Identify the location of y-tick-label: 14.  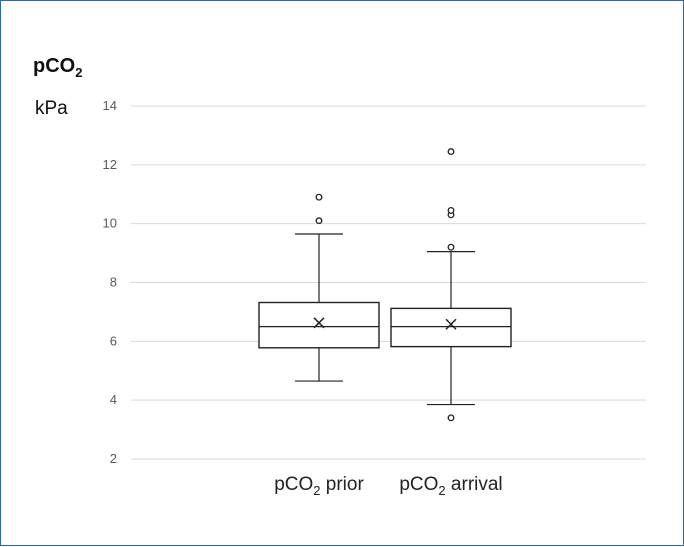
(110, 105).